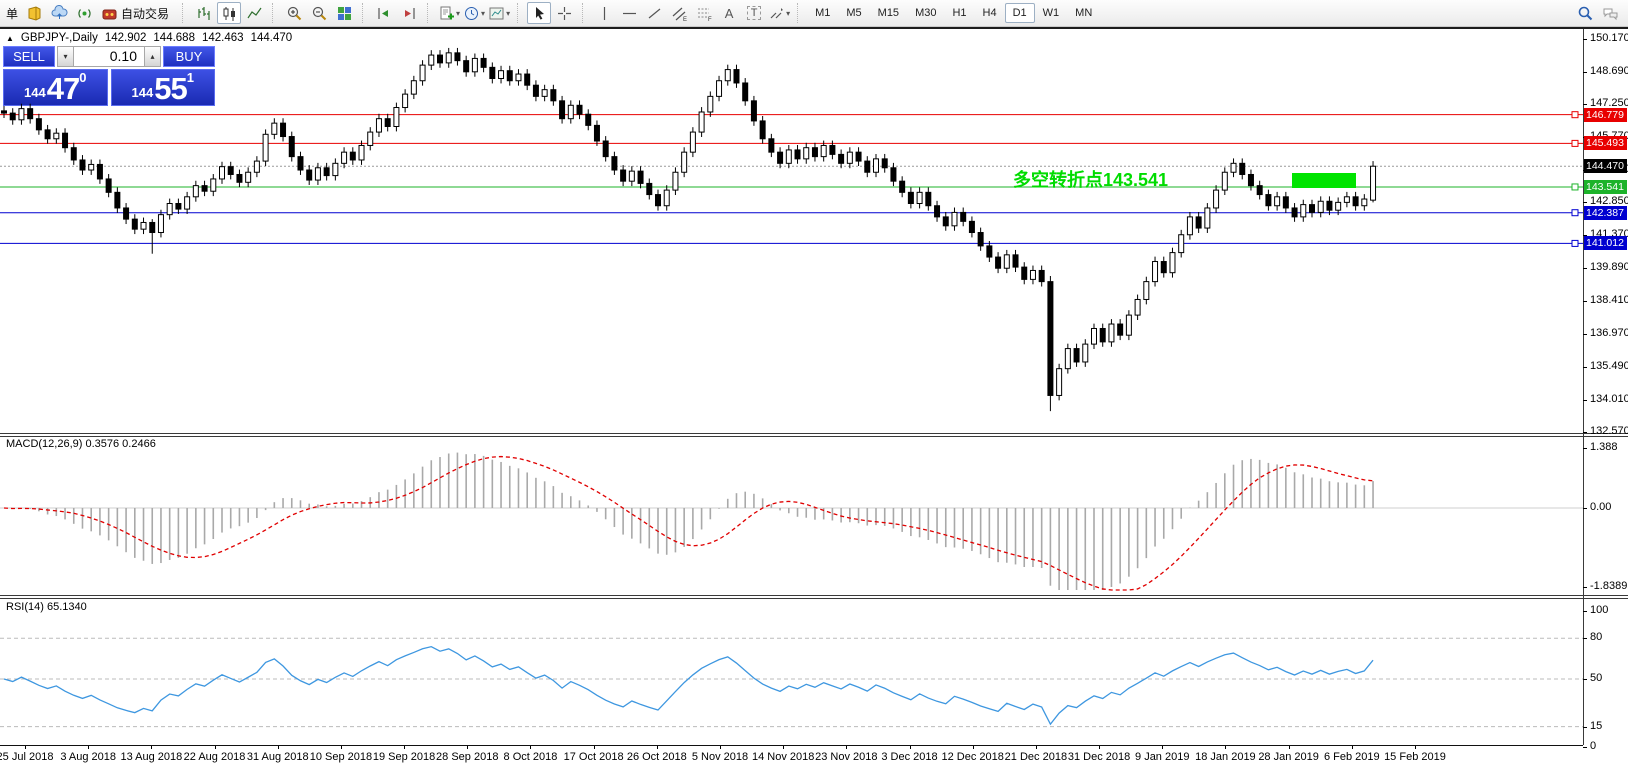  What do you see at coordinates (190, 77) in the screenshot?
I see `buy-price-sup: 1` at bounding box center [190, 77].